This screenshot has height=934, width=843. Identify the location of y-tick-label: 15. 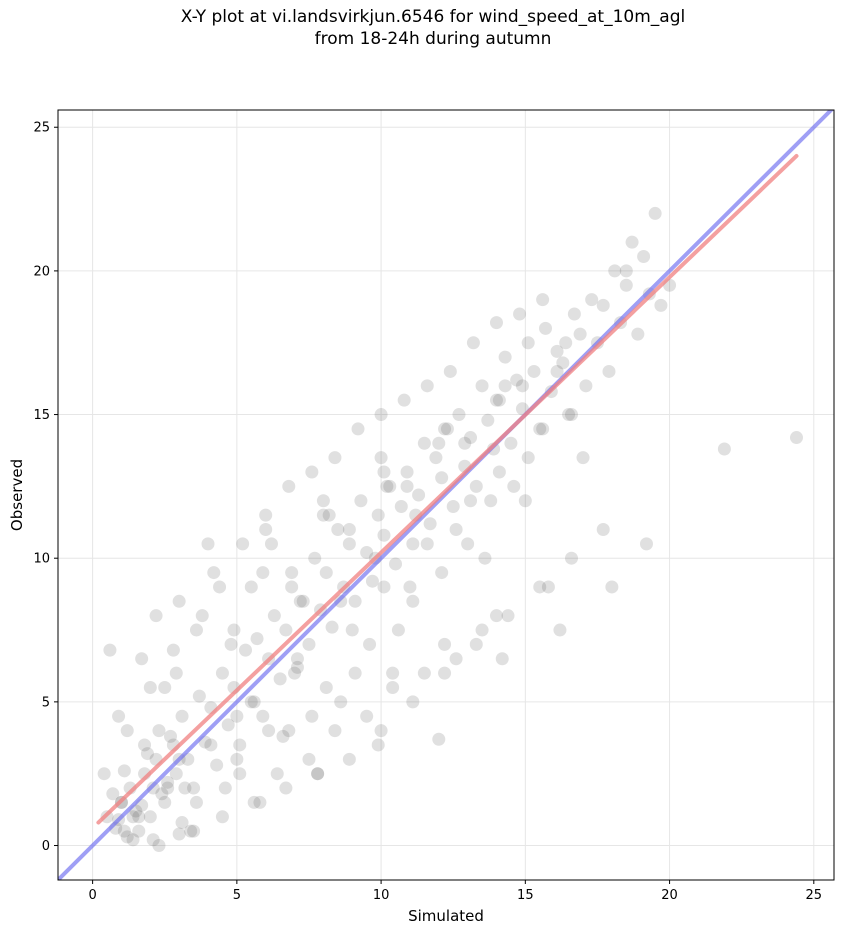
(41, 415).